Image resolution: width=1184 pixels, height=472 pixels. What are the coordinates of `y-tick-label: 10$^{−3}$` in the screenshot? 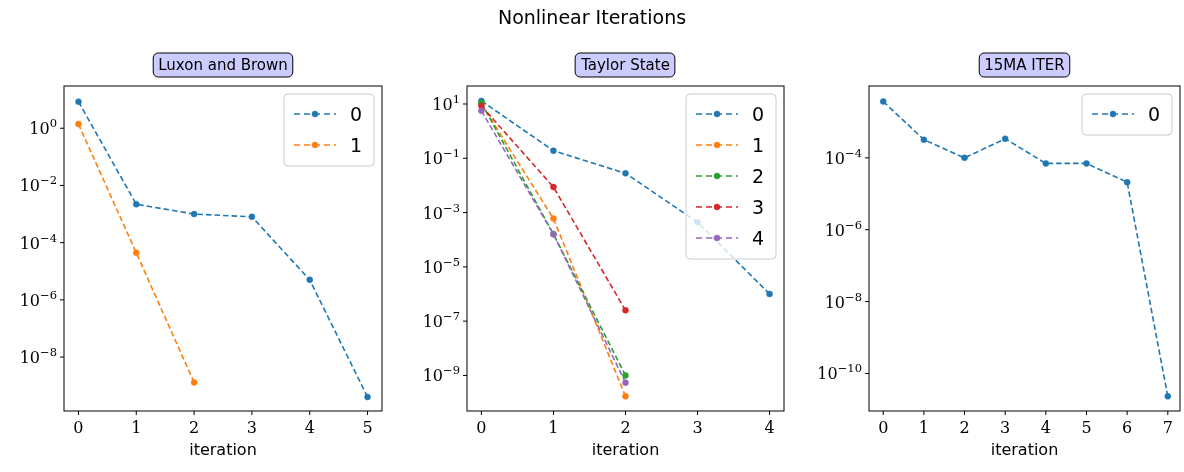 It's located at (441, 211).